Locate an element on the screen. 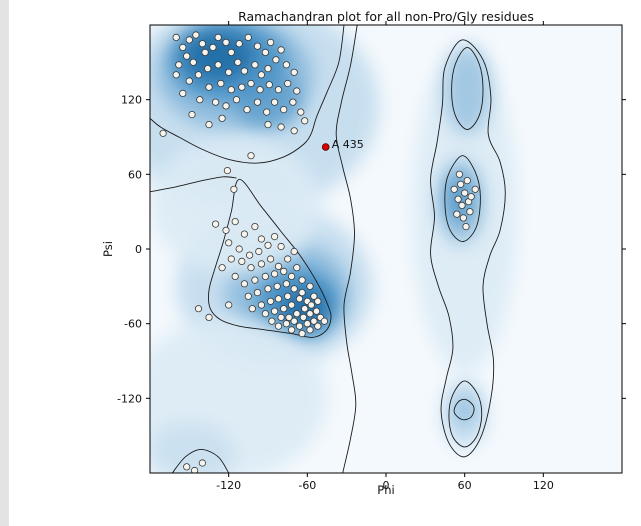  y-axis-label: Psi is located at coordinates (108, 249).